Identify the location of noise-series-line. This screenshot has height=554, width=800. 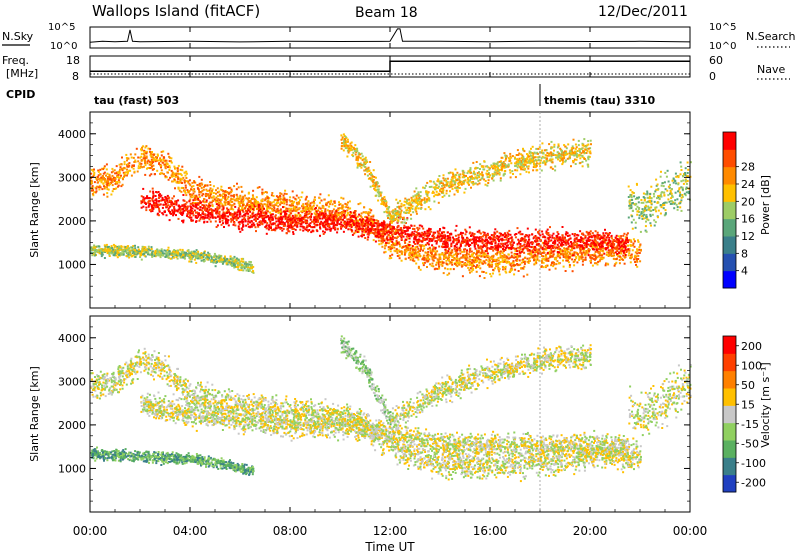
(390, 35).